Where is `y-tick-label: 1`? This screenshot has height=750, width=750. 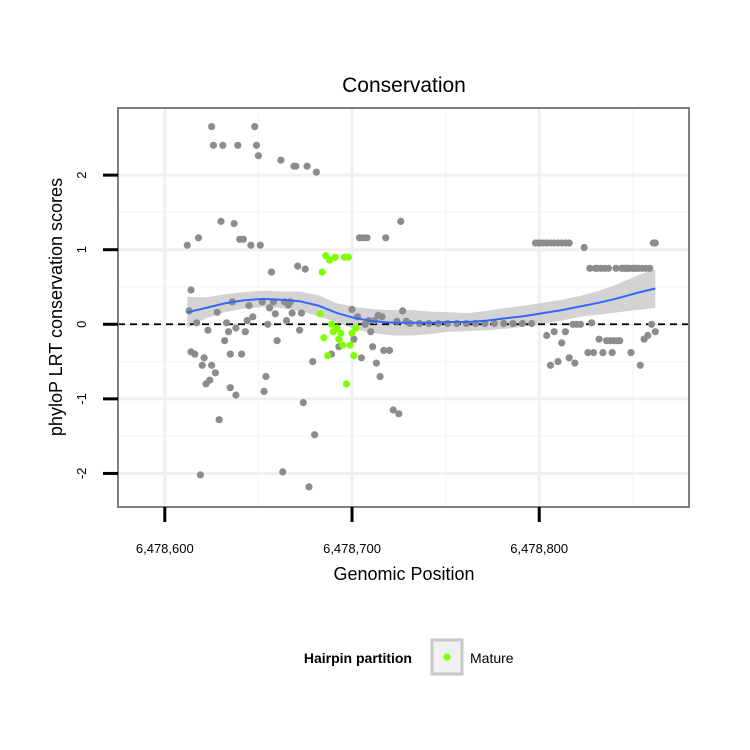 y-tick-label: 1 is located at coordinates (81, 249).